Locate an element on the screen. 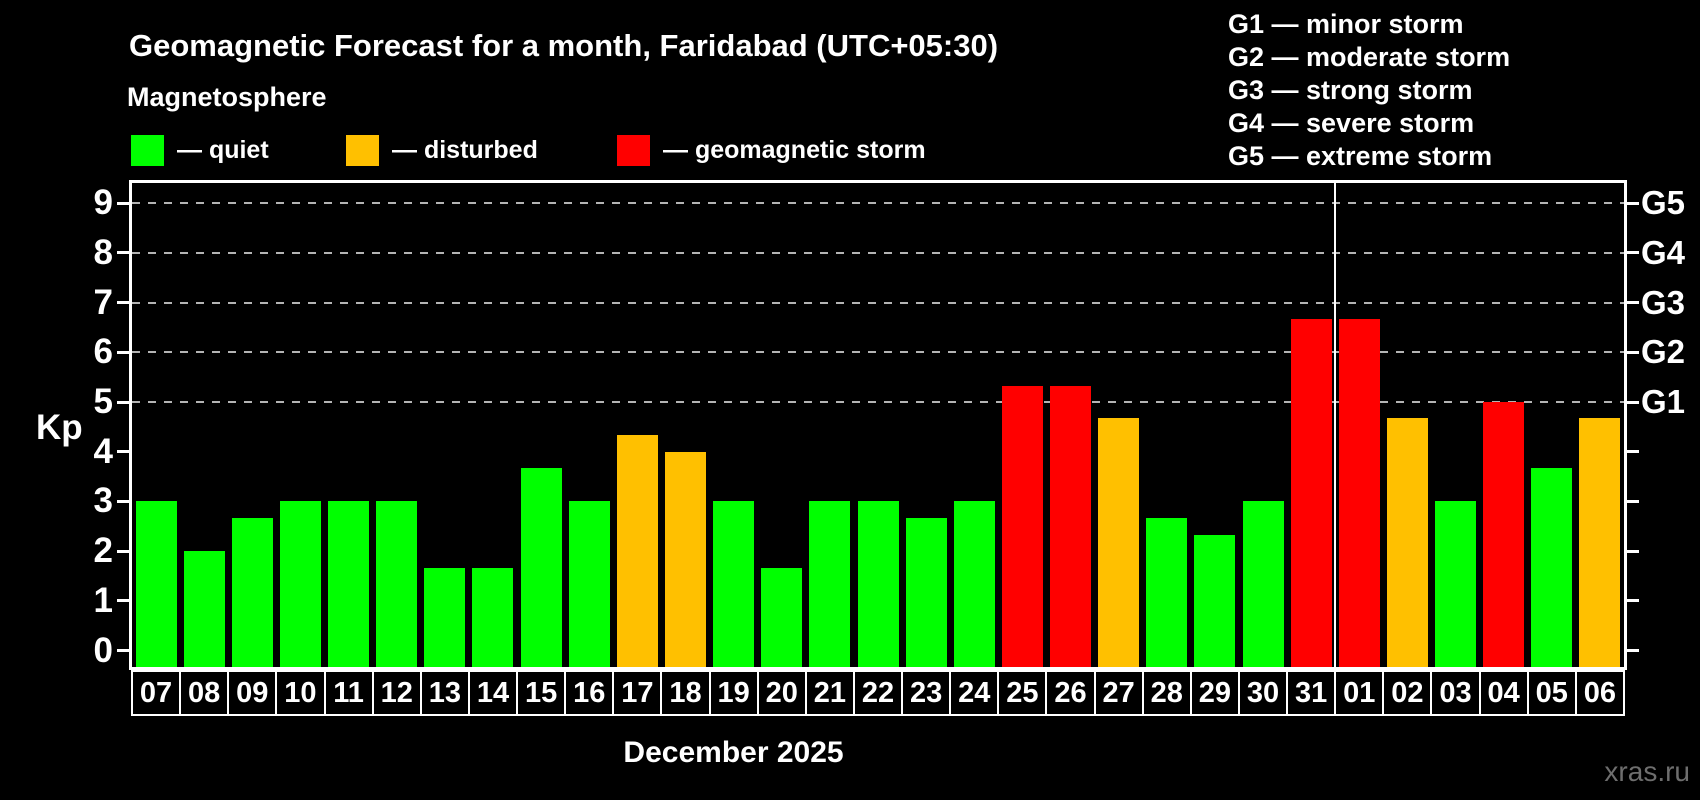 This screenshot has width=1700, height=800. day-label-22: 22 is located at coordinates (878, 693).